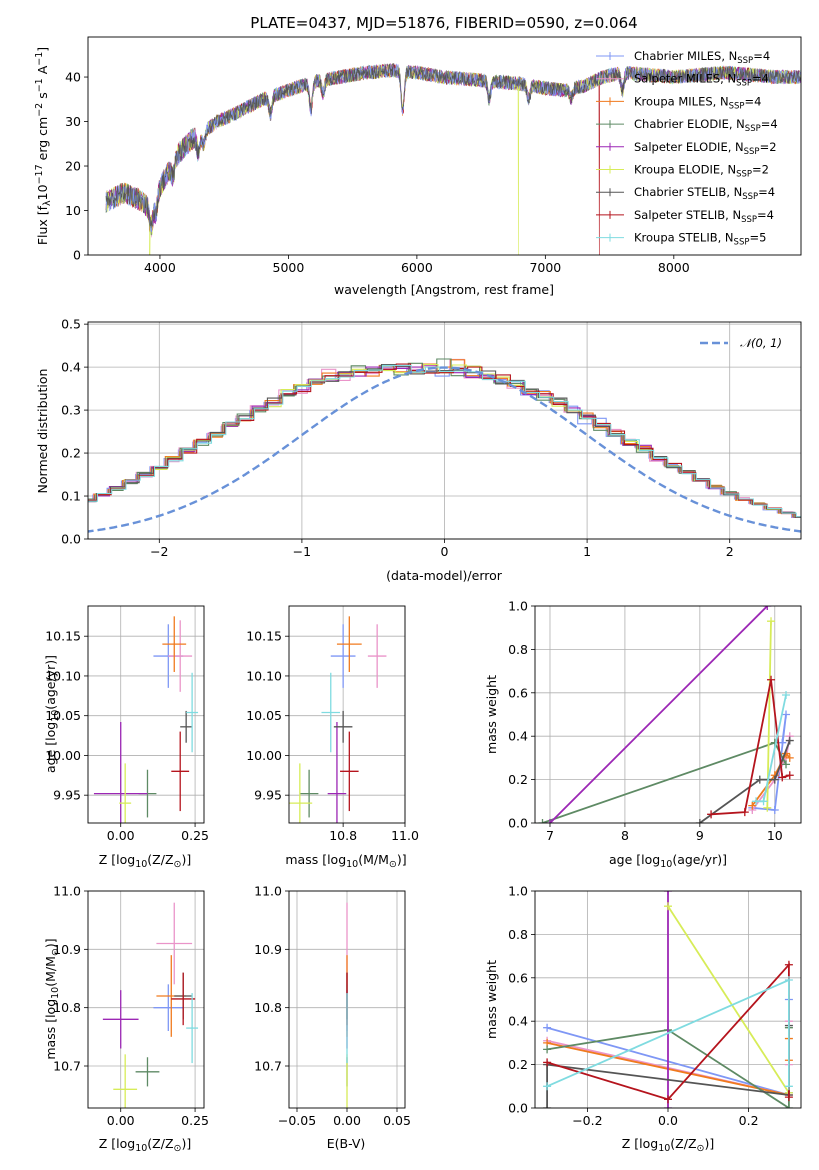  Describe the element at coordinates (71, 539) in the screenshot. I see `y-tick-label: 0.0` at that location.